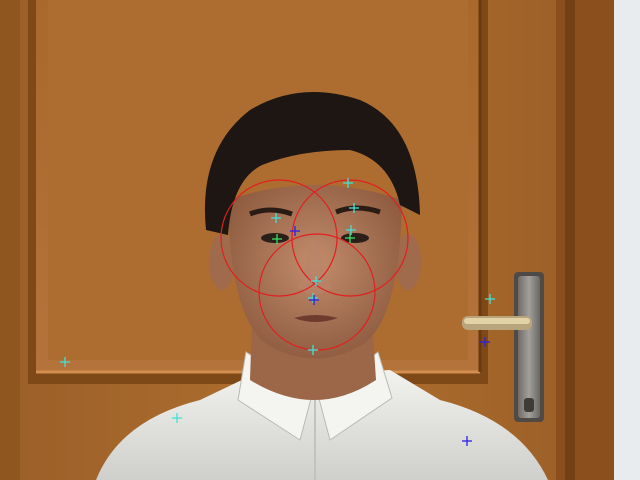  What do you see at coordinates (490, 299) in the screenshot?
I see `marker-door-handle-cyan` at bounding box center [490, 299].